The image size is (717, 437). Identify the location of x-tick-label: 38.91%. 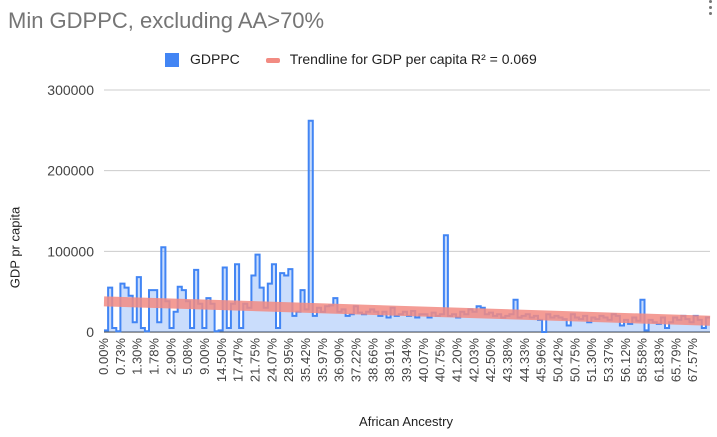
(389, 360).